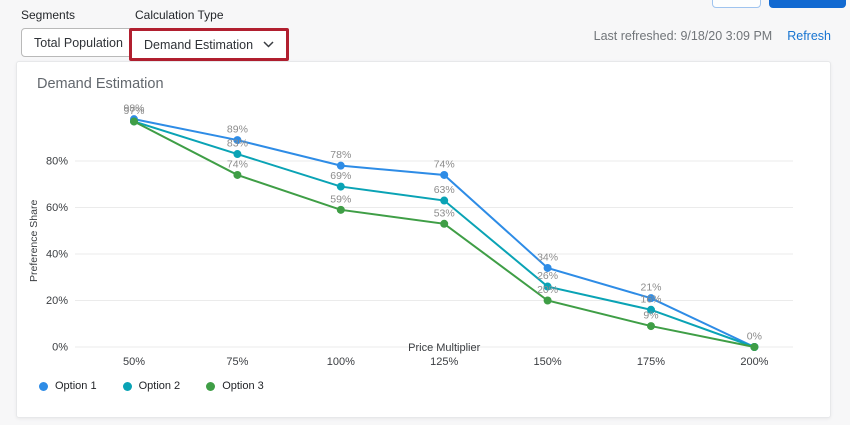 The image size is (850, 425). I want to click on legend-label: Option 2, so click(159, 386).